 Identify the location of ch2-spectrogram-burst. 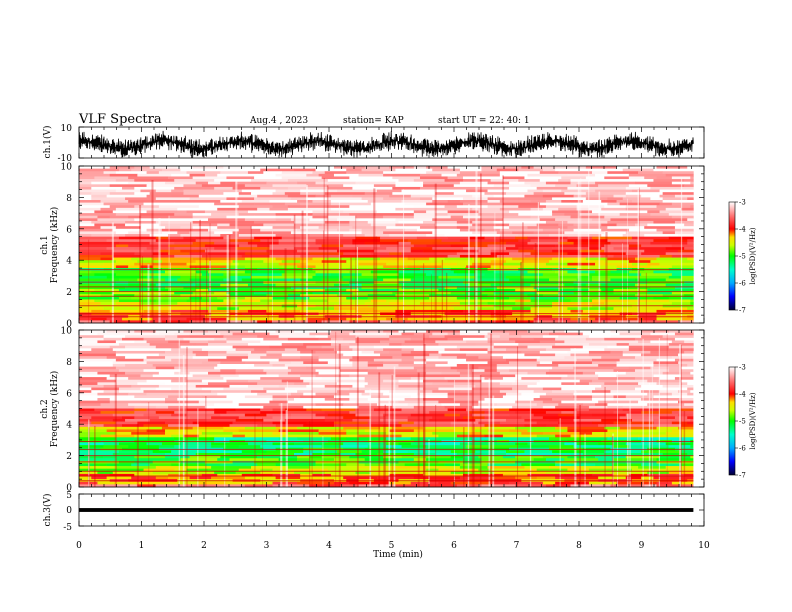
(530, 440).